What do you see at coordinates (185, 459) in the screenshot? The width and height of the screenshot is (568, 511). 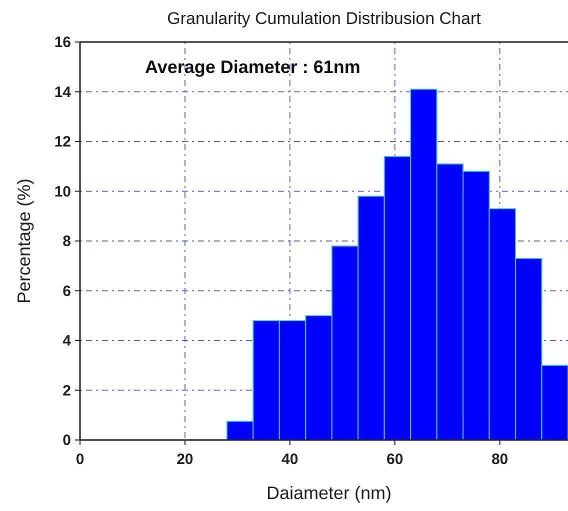 I see `x-tick-label: 20` at bounding box center [185, 459].